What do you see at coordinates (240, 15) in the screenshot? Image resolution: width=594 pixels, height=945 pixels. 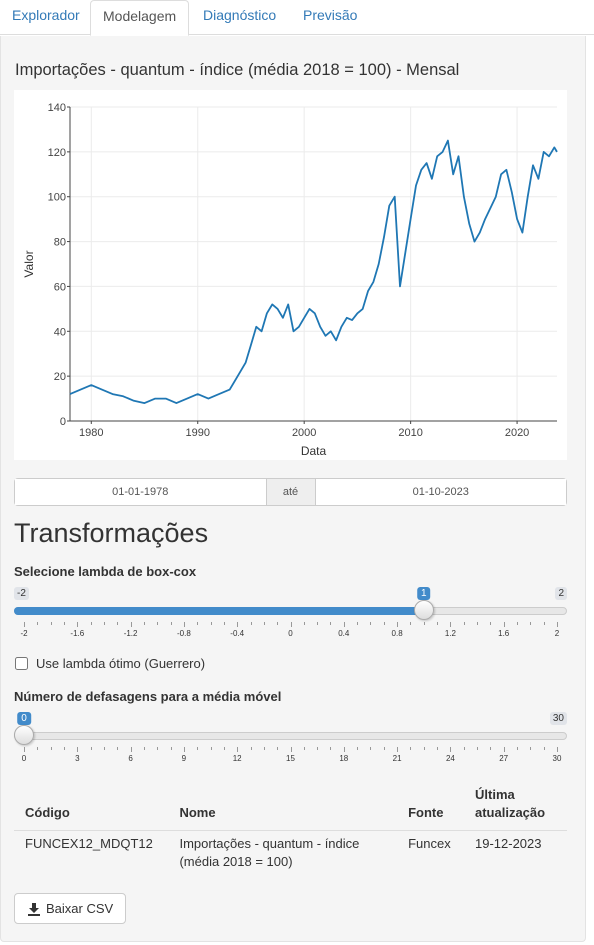 I see `tab-diagnostico: Diagnóstico` at bounding box center [240, 15].